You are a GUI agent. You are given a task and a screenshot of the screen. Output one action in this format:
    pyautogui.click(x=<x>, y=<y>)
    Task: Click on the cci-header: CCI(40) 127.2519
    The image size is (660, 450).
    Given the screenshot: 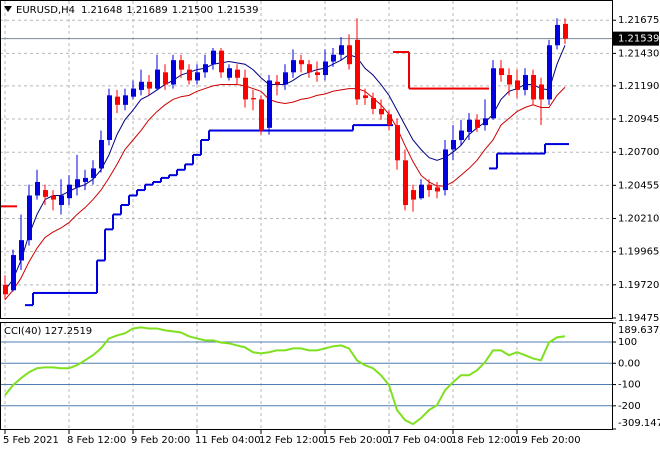 What is the action you would take?
    pyautogui.click(x=48, y=331)
    